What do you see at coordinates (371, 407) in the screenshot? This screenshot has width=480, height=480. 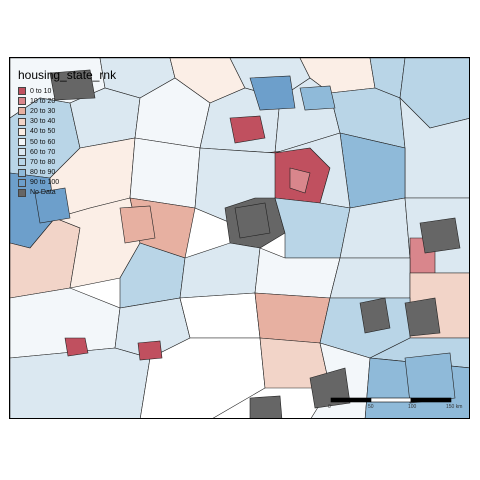 I see `scale-tick-label: 50` at bounding box center [371, 407].